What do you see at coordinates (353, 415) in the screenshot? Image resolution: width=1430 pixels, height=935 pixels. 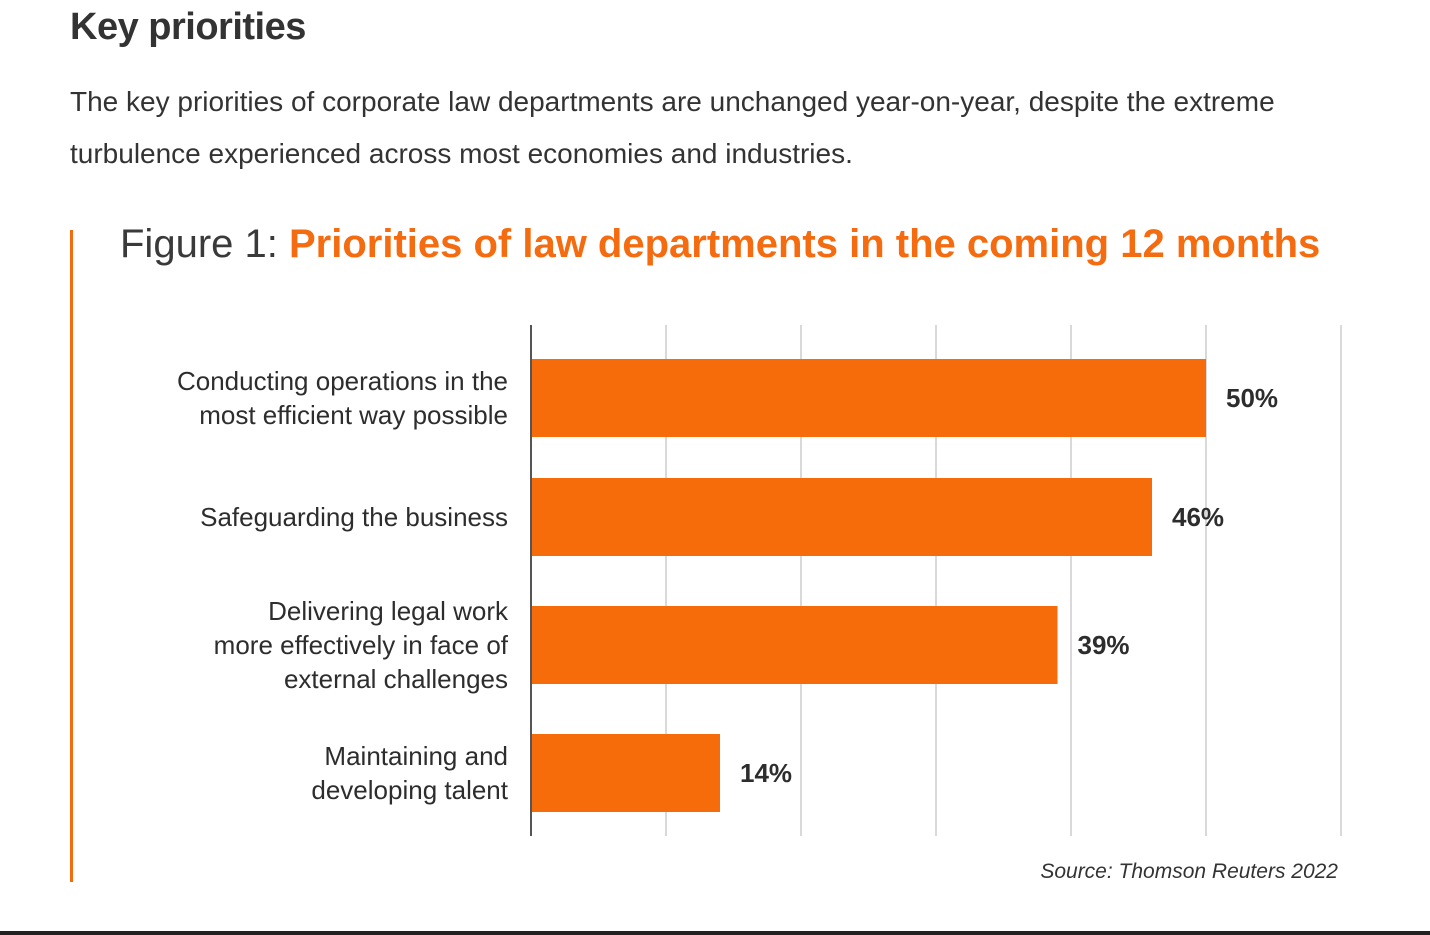 I see `category-label-line: most efficient way possible` at bounding box center [353, 415].